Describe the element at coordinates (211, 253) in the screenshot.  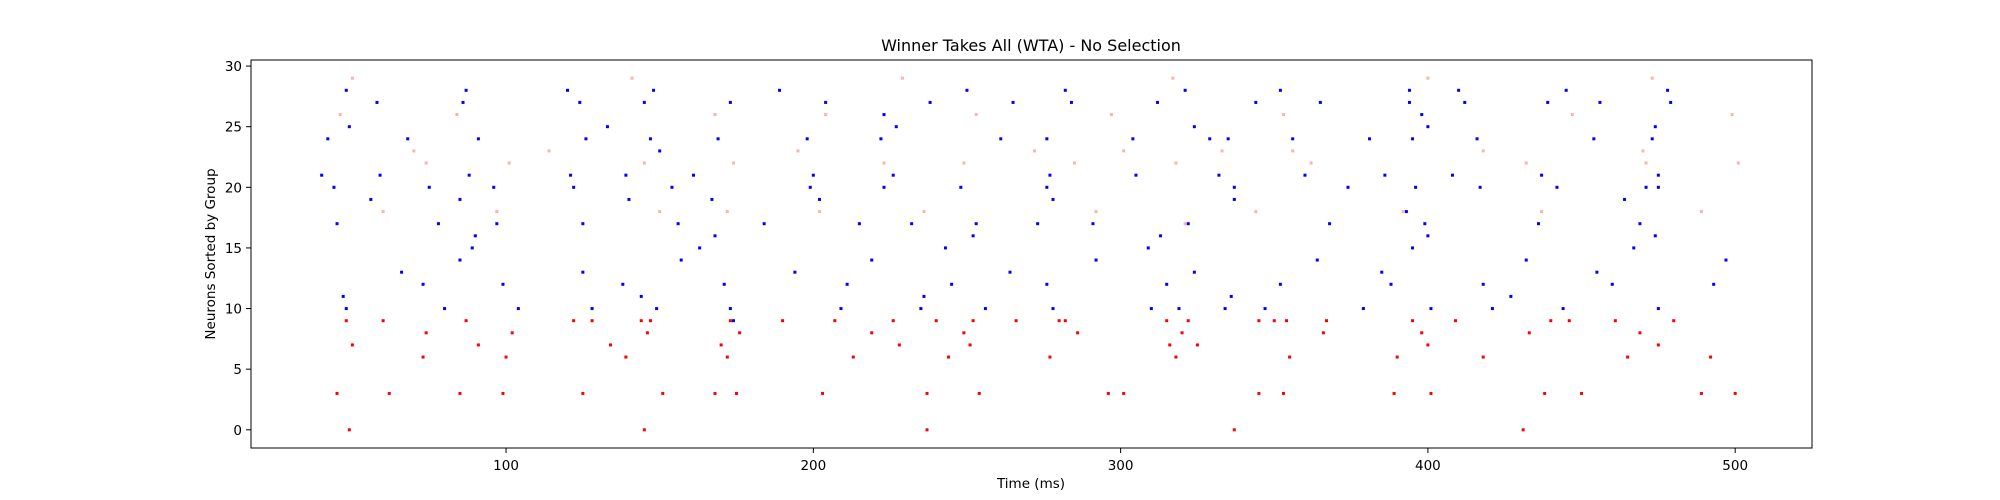
I see `y-axis-label: Neurons Sorted by Group` at that location.